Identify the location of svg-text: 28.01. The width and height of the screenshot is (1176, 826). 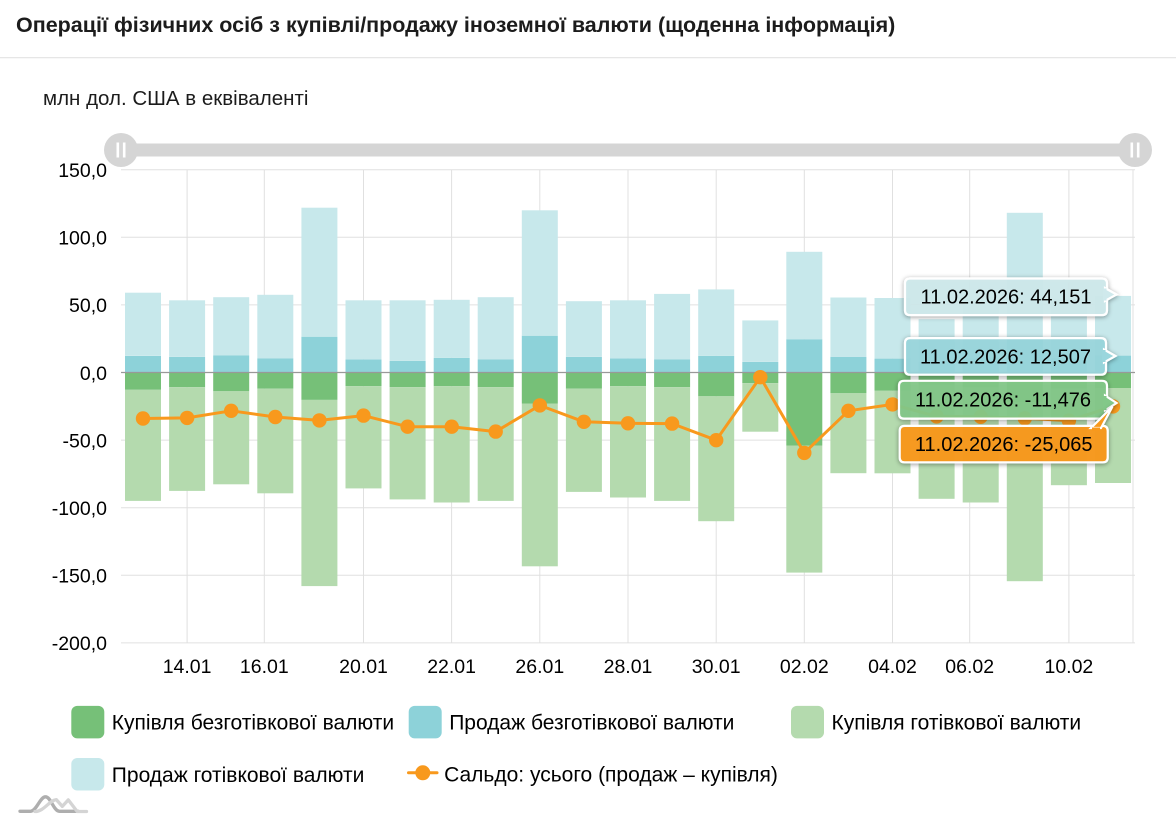
(628, 667).